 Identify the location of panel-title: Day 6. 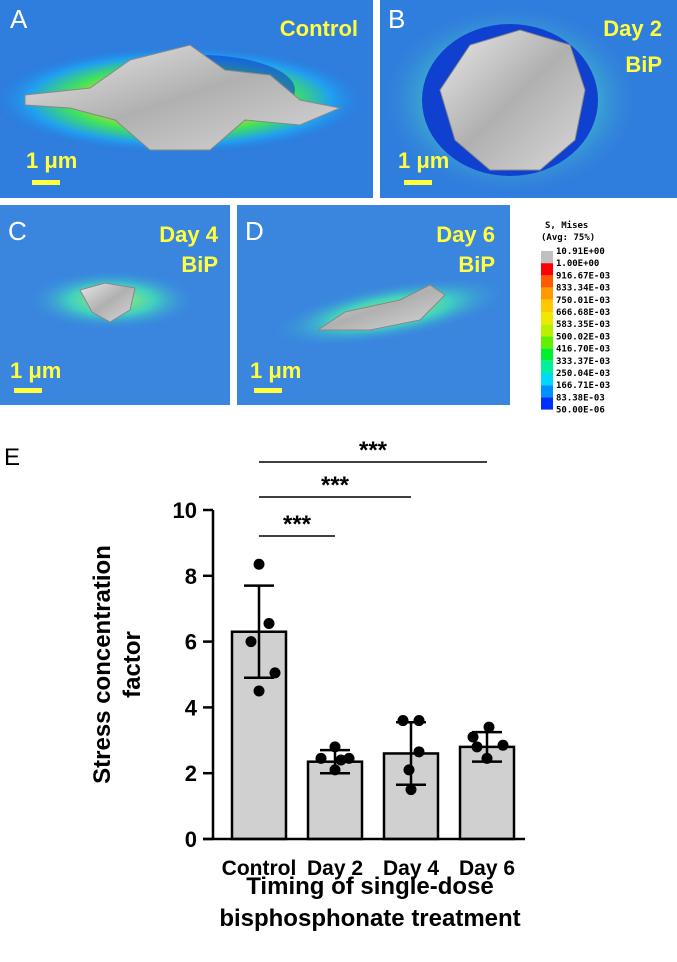
(465, 234).